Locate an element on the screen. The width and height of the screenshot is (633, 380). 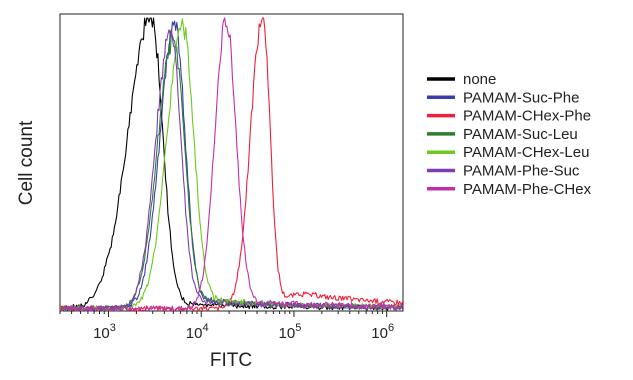
legend-label: PAMAM-Suc-Phe is located at coordinates (521, 97).